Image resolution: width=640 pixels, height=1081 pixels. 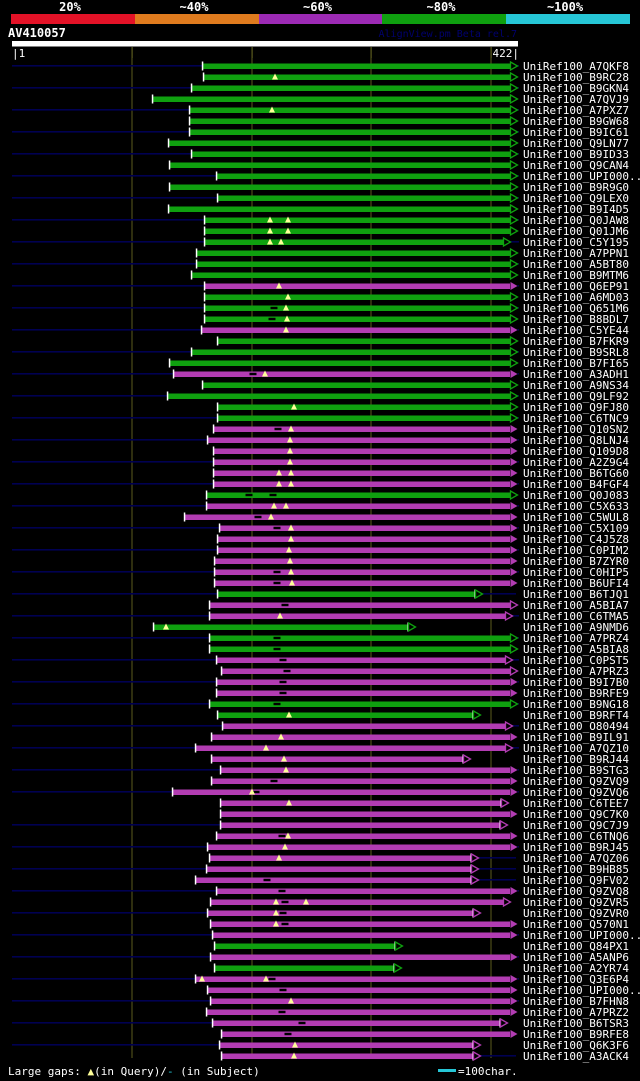 What do you see at coordinates (576, 869) in the screenshot?
I see `hit-label: UniRef100_B9HB85` at bounding box center [576, 869].